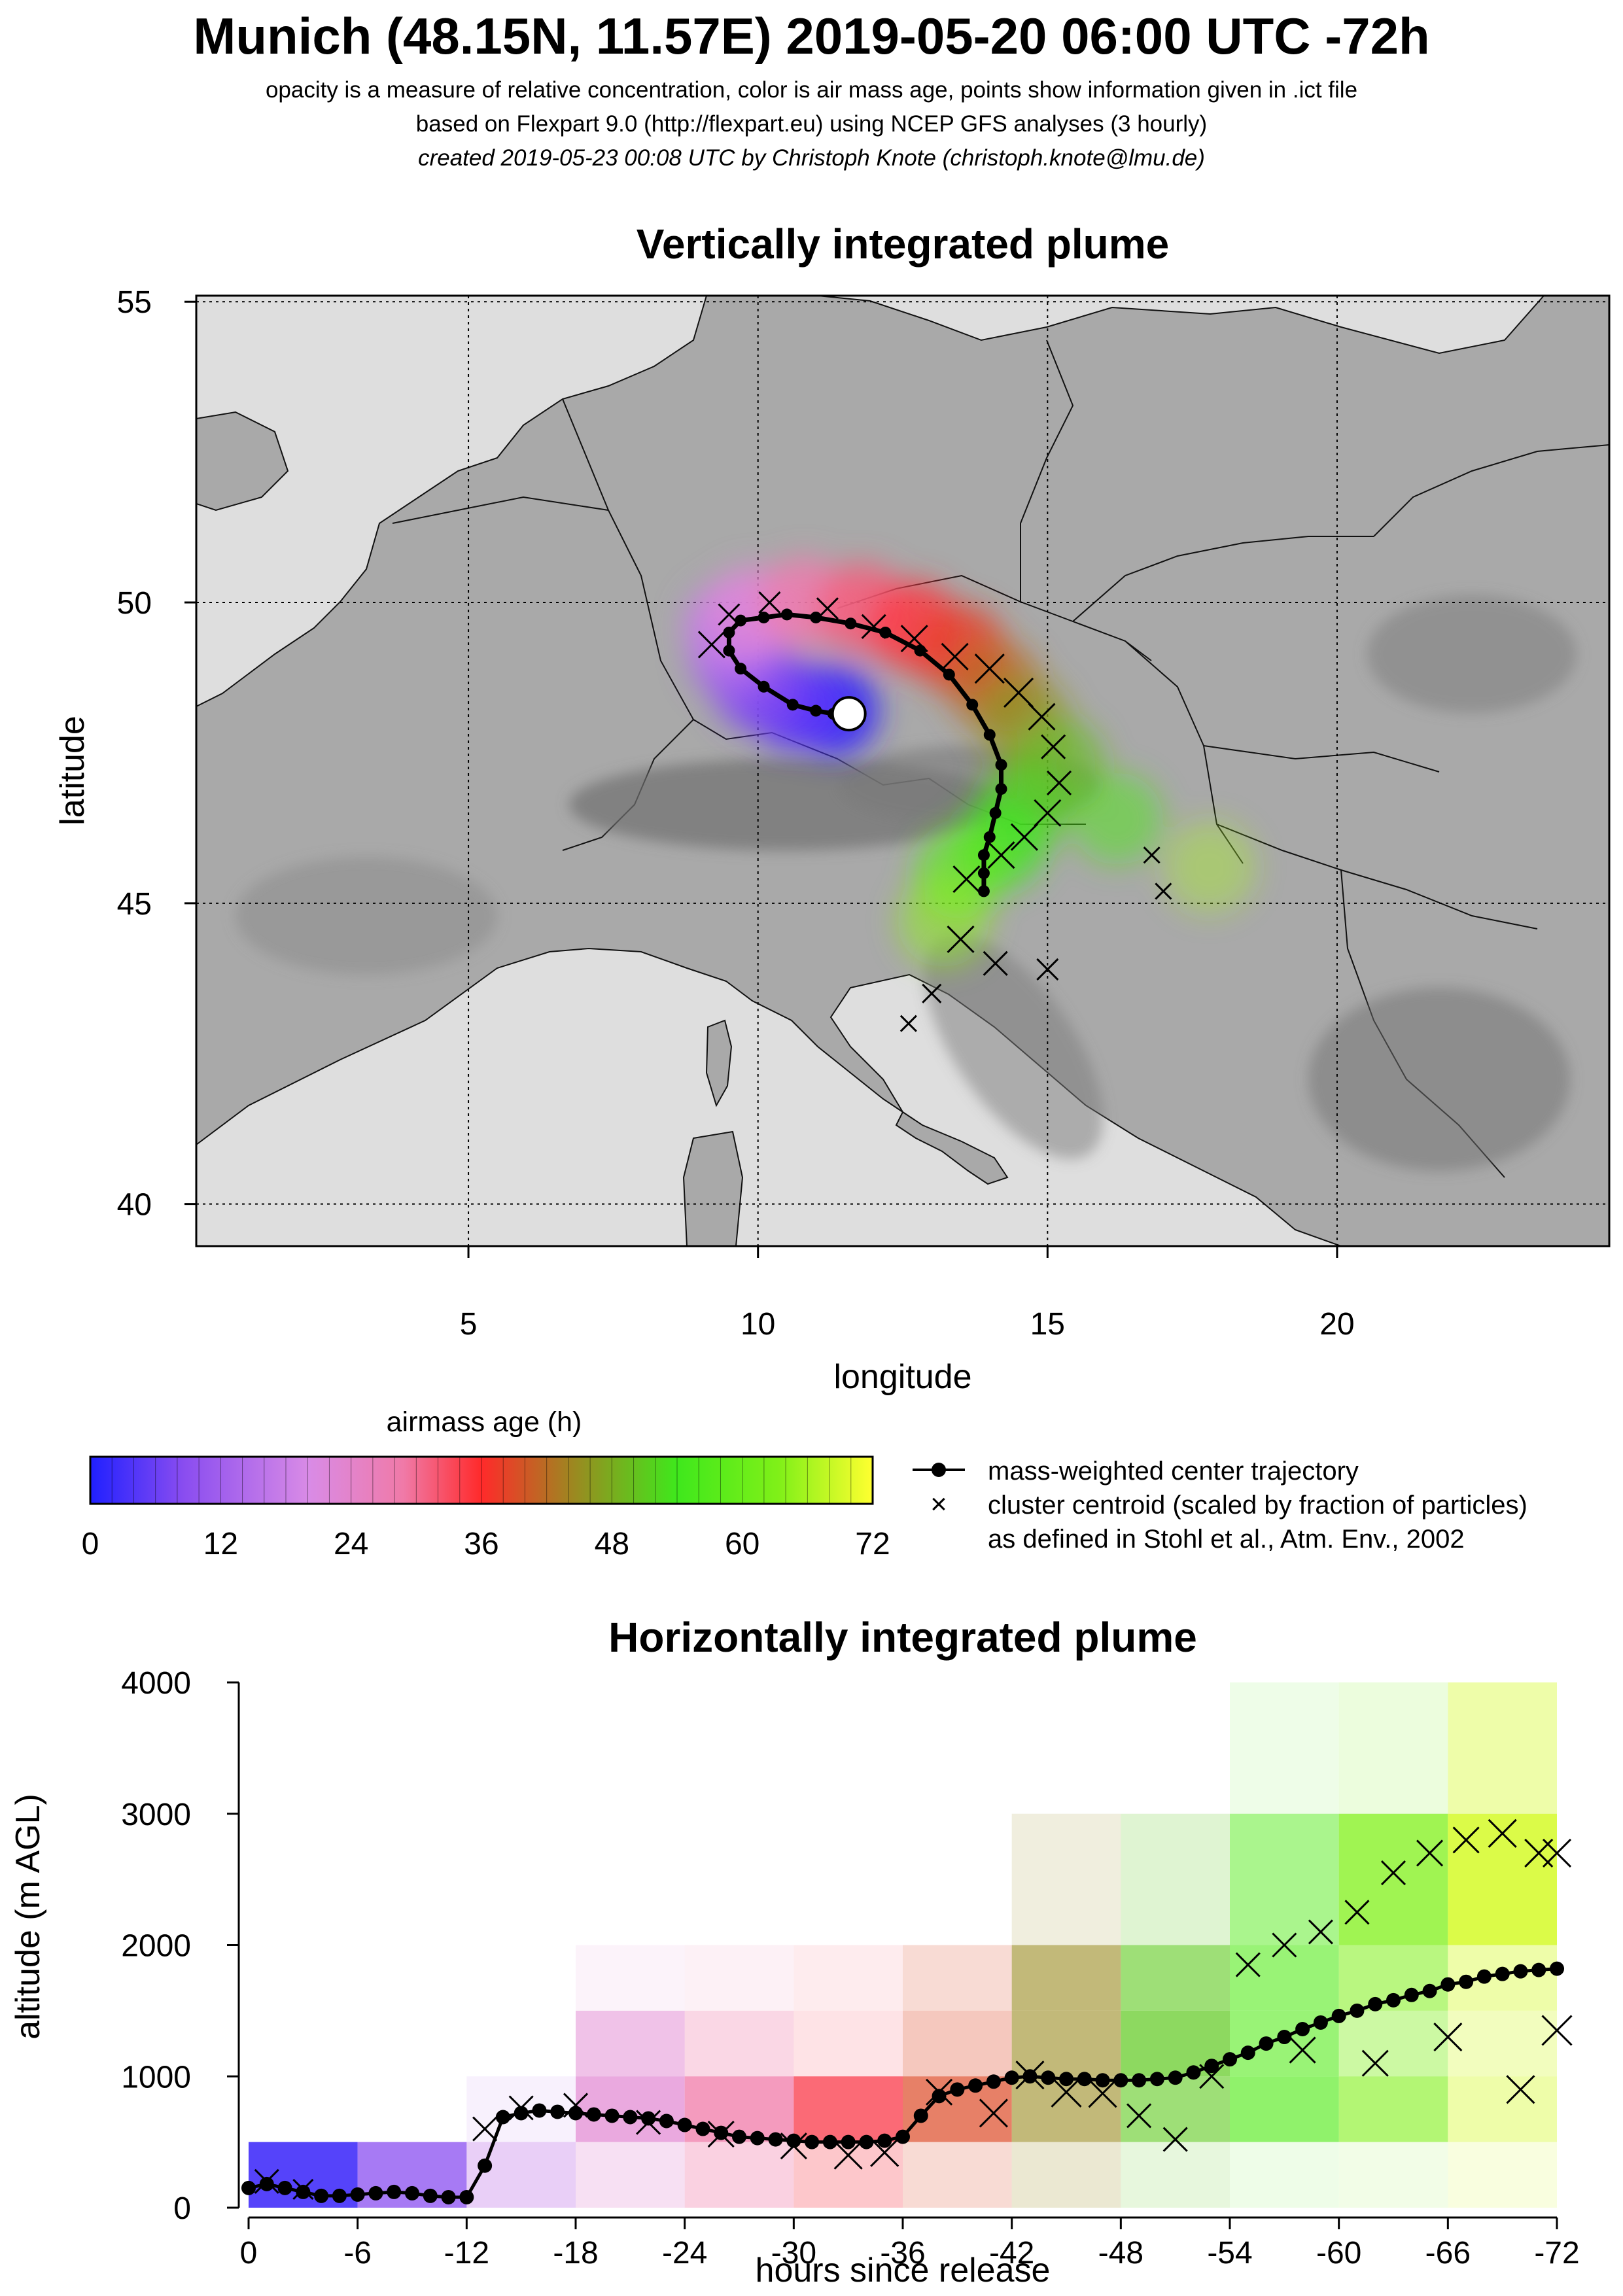 This screenshot has height=2296, width=1623. Describe the element at coordinates (1173, 1471) in the screenshot. I see `legend-label-trajectory: mass-weighted center trajectory` at that location.